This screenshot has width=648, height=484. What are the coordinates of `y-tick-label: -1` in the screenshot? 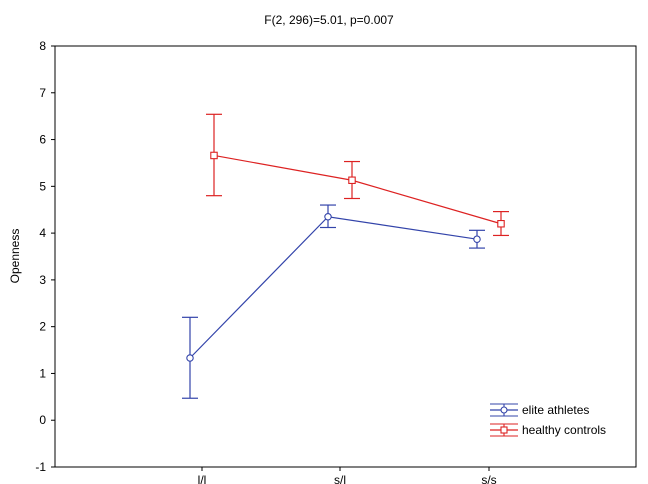 It's located at (40, 467).